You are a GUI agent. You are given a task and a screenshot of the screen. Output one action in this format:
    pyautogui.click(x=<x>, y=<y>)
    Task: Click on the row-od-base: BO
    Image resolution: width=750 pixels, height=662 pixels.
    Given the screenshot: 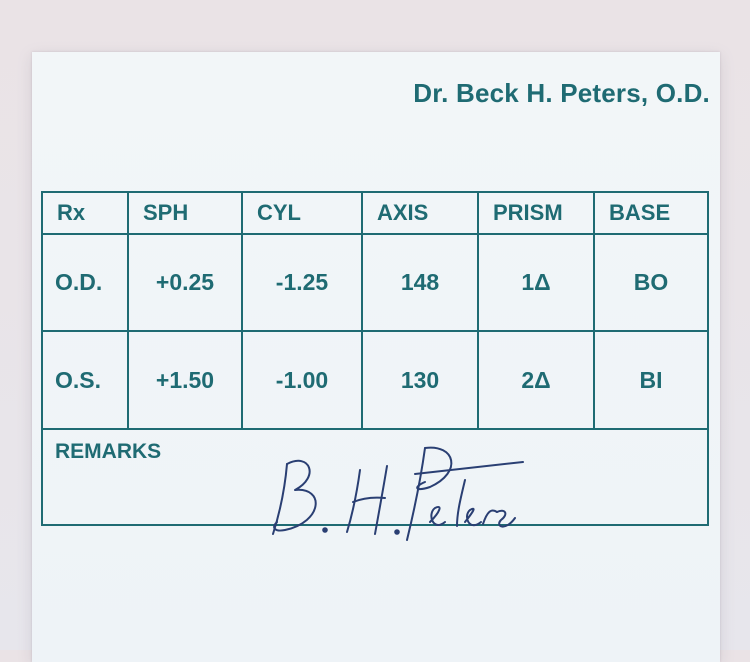 What is the action you would take?
    pyautogui.click(x=652, y=283)
    